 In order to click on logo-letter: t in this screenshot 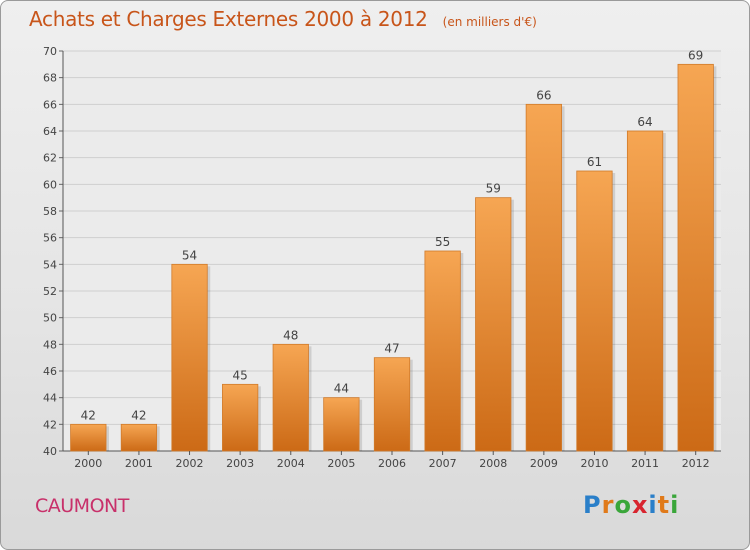, I will do `click(664, 505)`.